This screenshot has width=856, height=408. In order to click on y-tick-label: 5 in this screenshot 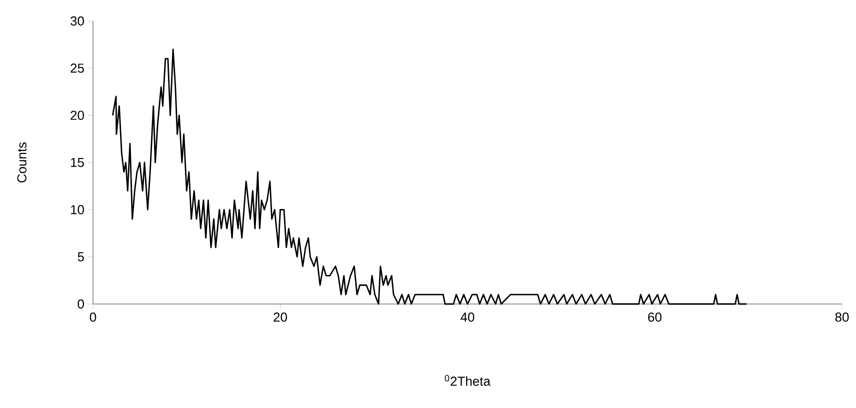, I will do `click(81, 257)`.